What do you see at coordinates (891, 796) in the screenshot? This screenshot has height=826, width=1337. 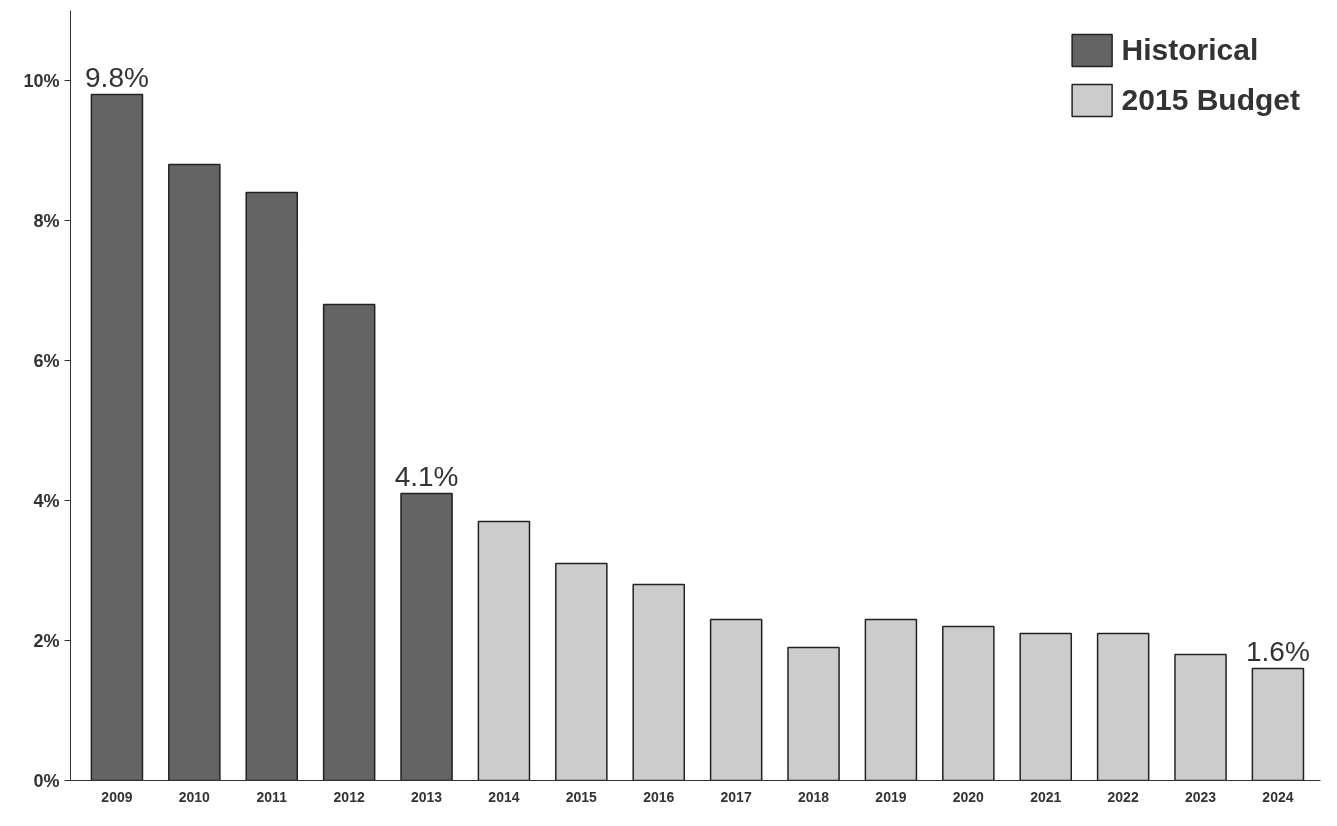 I see `x-tick-label: 2019` at bounding box center [891, 796].